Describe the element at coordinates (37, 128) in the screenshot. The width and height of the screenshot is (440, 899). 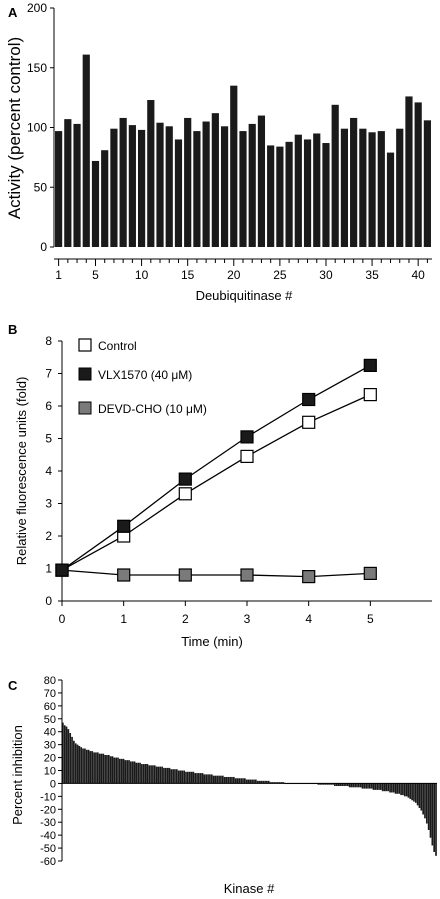
I see `panel-a-y-tick-label: 100` at that location.